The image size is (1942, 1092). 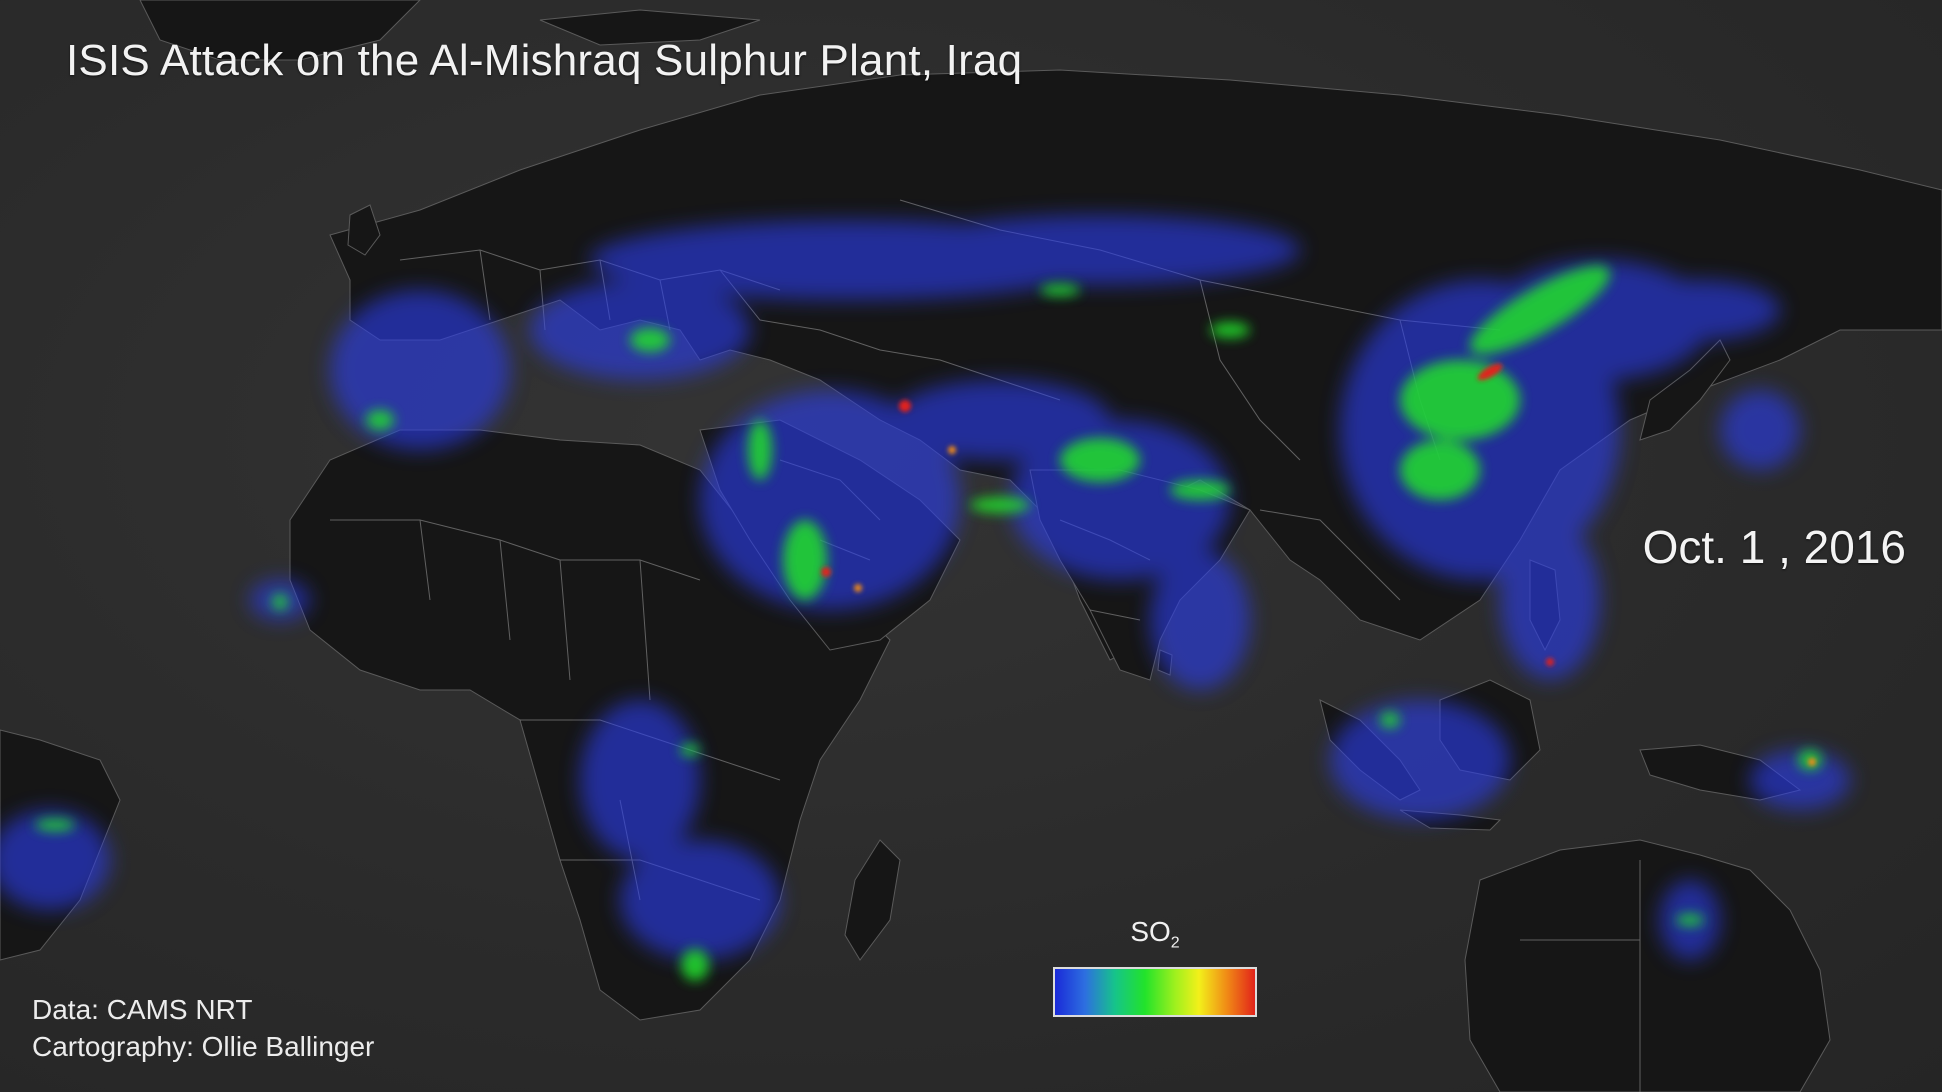 I want to click on japan-landmass, so click(x=1685, y=390).